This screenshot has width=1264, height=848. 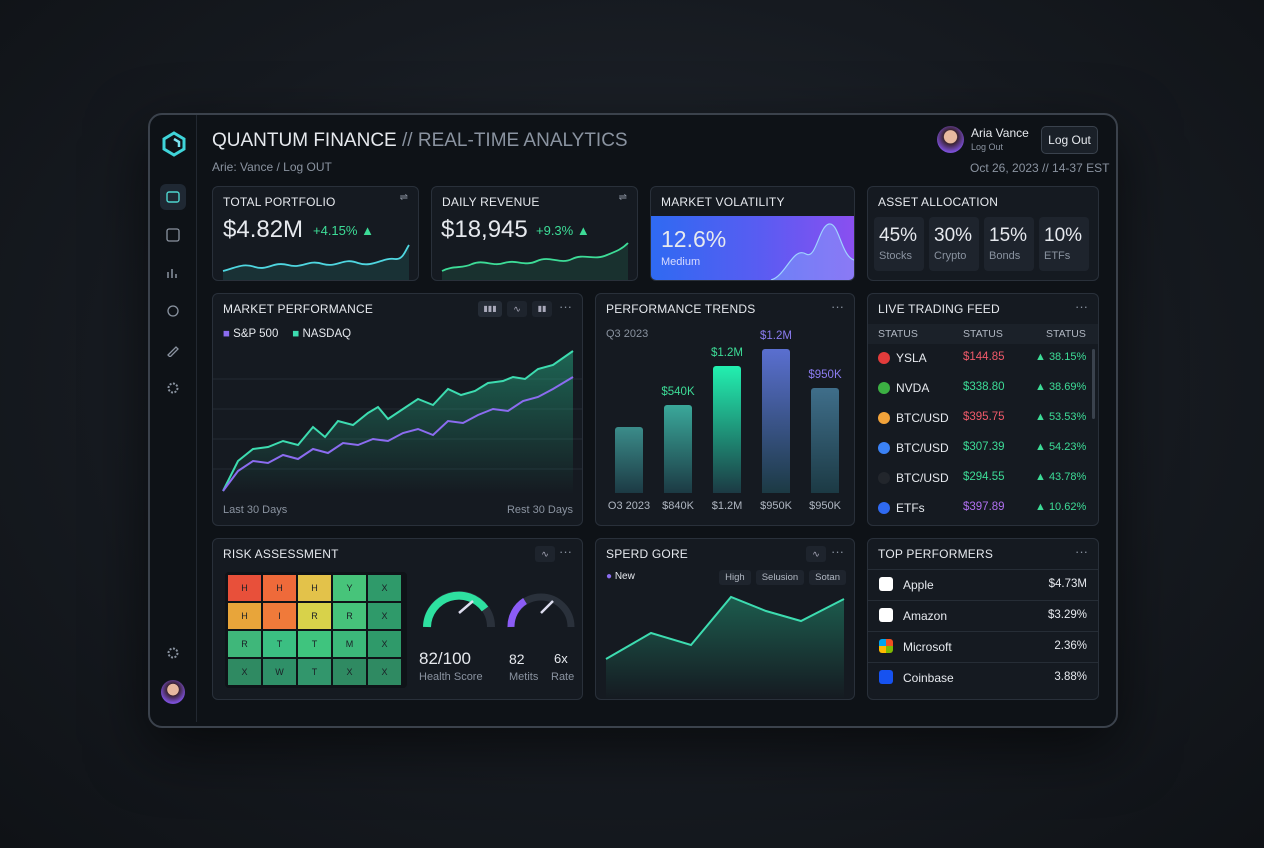 I want to click on heatmap-cell: W, so click(x=279, y=672).